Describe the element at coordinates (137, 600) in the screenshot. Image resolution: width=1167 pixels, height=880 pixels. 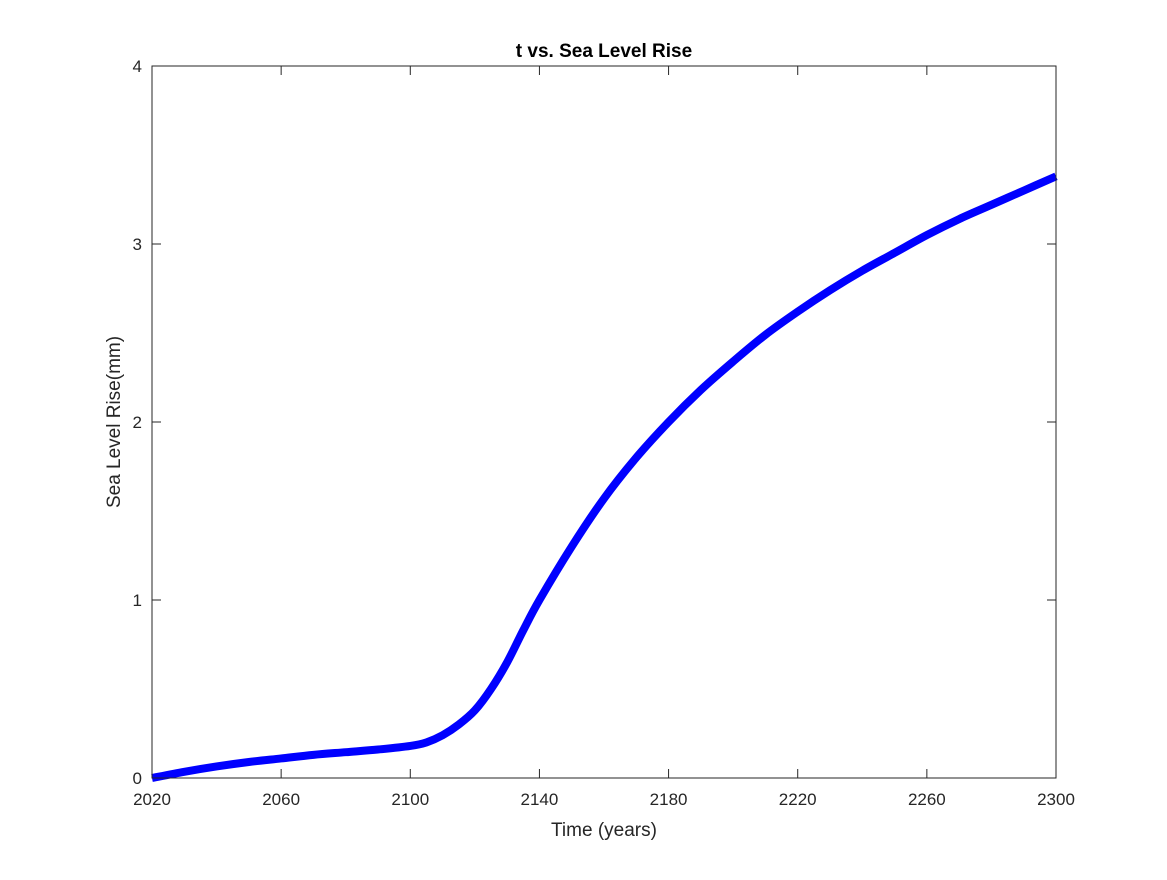
I see `y-tick-label: 1` at that location.